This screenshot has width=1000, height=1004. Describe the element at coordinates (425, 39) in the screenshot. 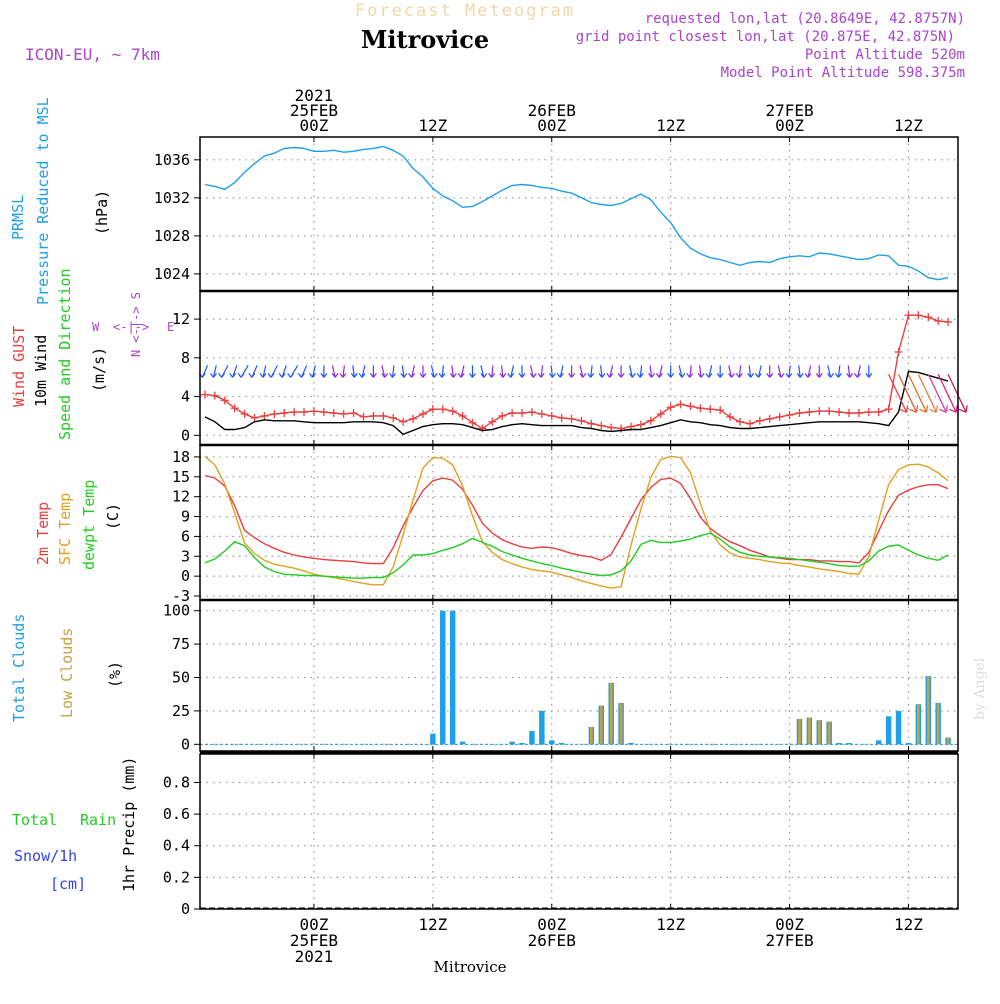

I see `location-title: Mitrovice` at that location.